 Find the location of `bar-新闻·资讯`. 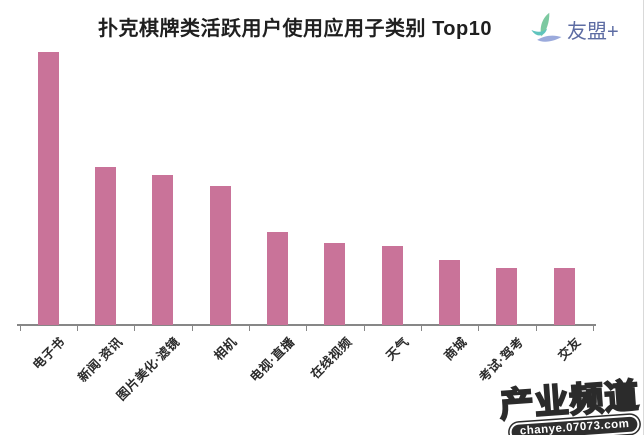

bar-新闻·资讯 is located at coordinates (106, 245).